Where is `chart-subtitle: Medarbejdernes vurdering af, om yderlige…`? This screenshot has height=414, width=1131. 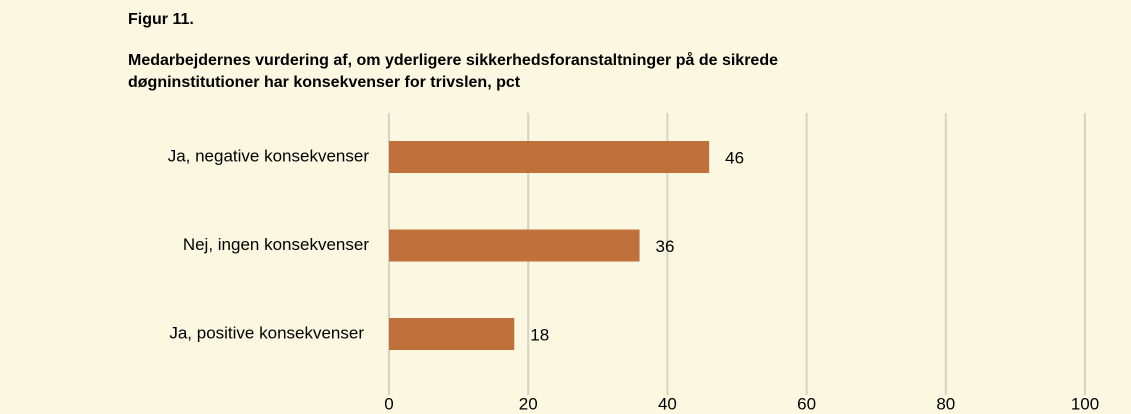
chart-subtitle: Medarbejdernes vurdering af, om yderlige… is located at coordinates (453, 60).